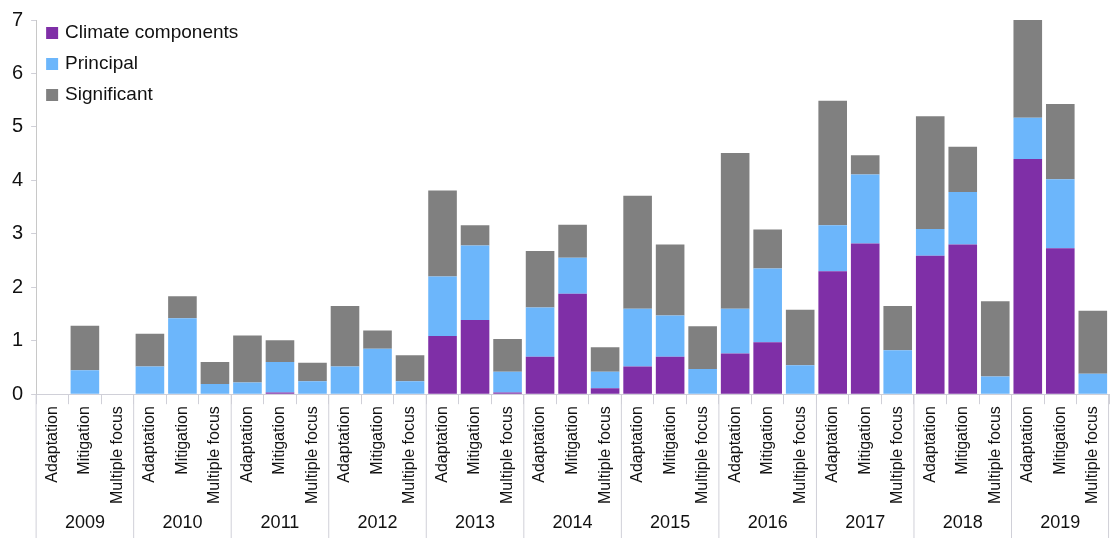  Describe the element at coordinates (18, 18) in the screenshot. I see `y-tick-label: 7` at that location.